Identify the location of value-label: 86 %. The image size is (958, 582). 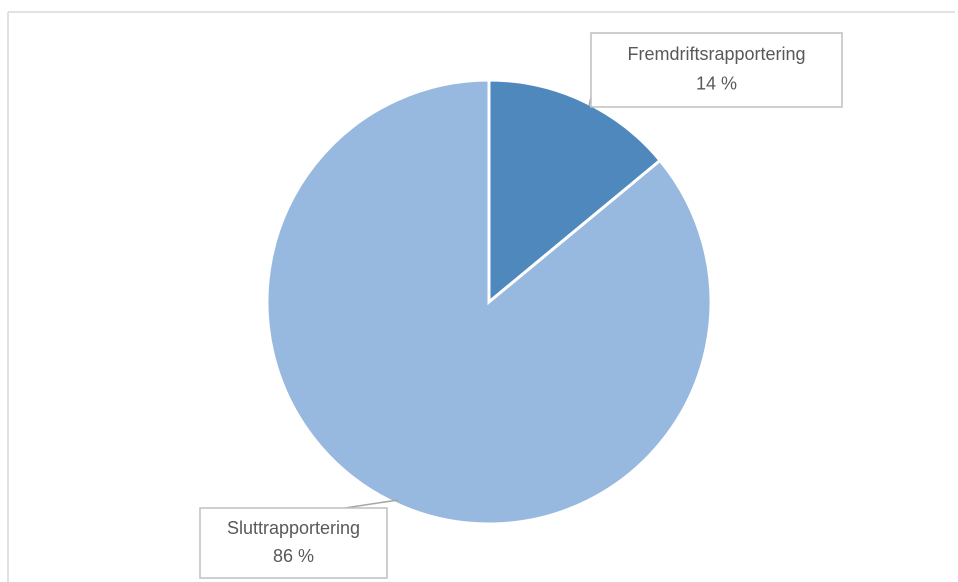
(293, 556).